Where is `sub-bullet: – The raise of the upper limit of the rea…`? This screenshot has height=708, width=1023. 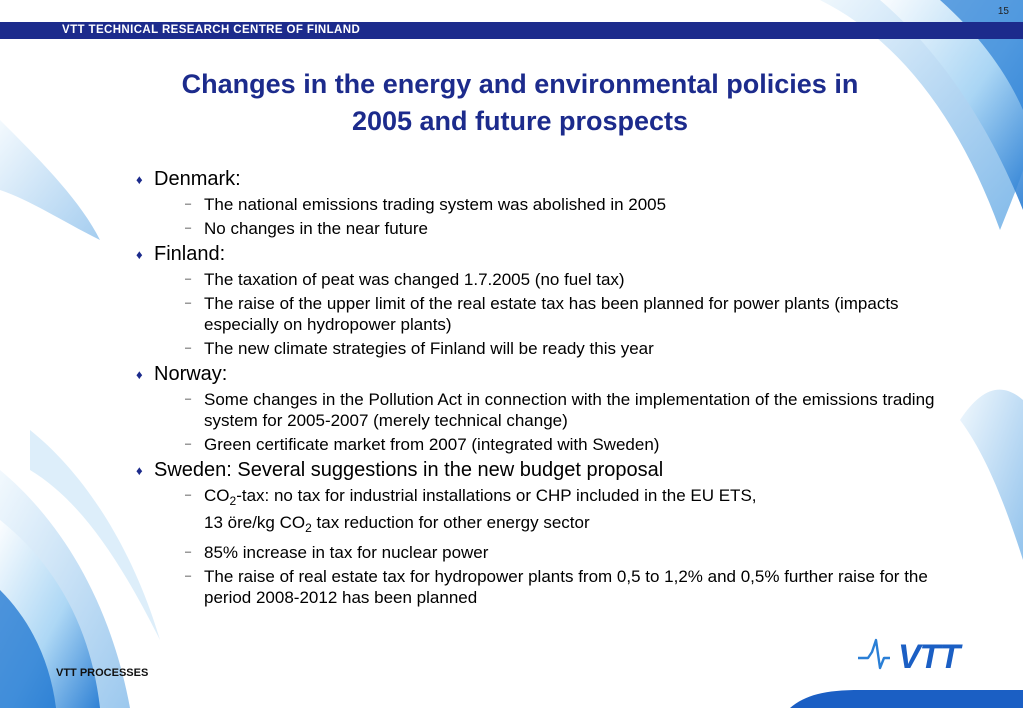
sub-bullet: – The raise of the upper limit of the rea… is located at coordinates (570, 314).